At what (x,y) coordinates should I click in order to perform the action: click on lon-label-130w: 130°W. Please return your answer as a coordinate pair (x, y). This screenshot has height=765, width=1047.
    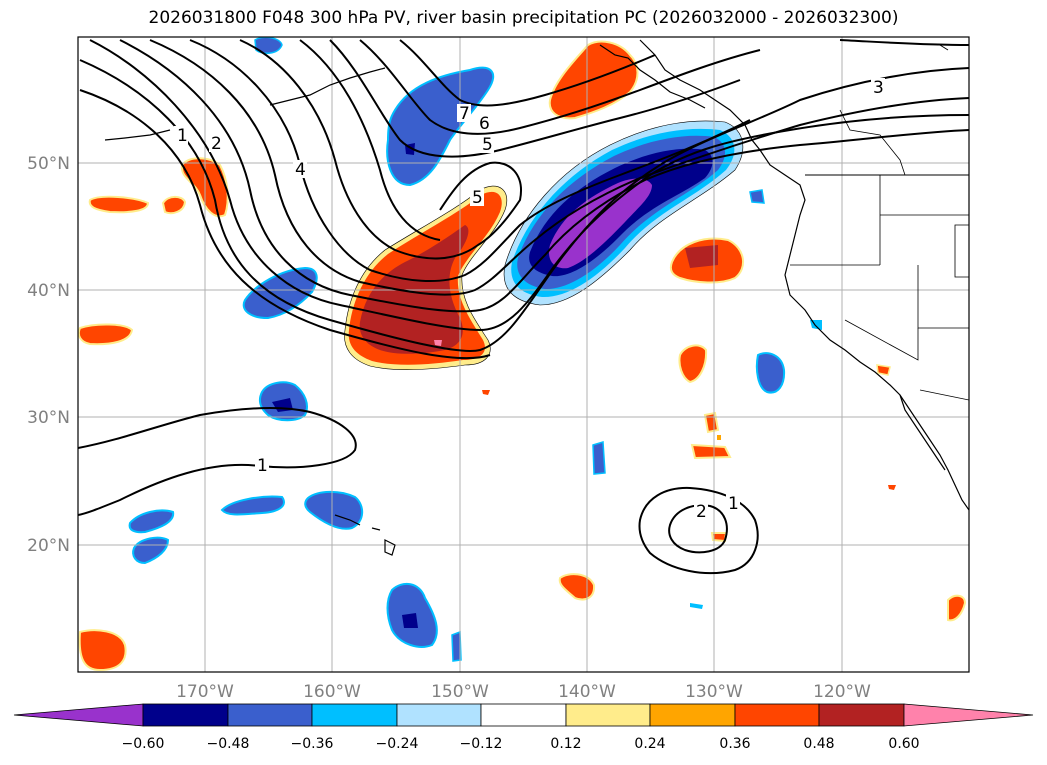
    Looking at the image, I should click on (714, 692).